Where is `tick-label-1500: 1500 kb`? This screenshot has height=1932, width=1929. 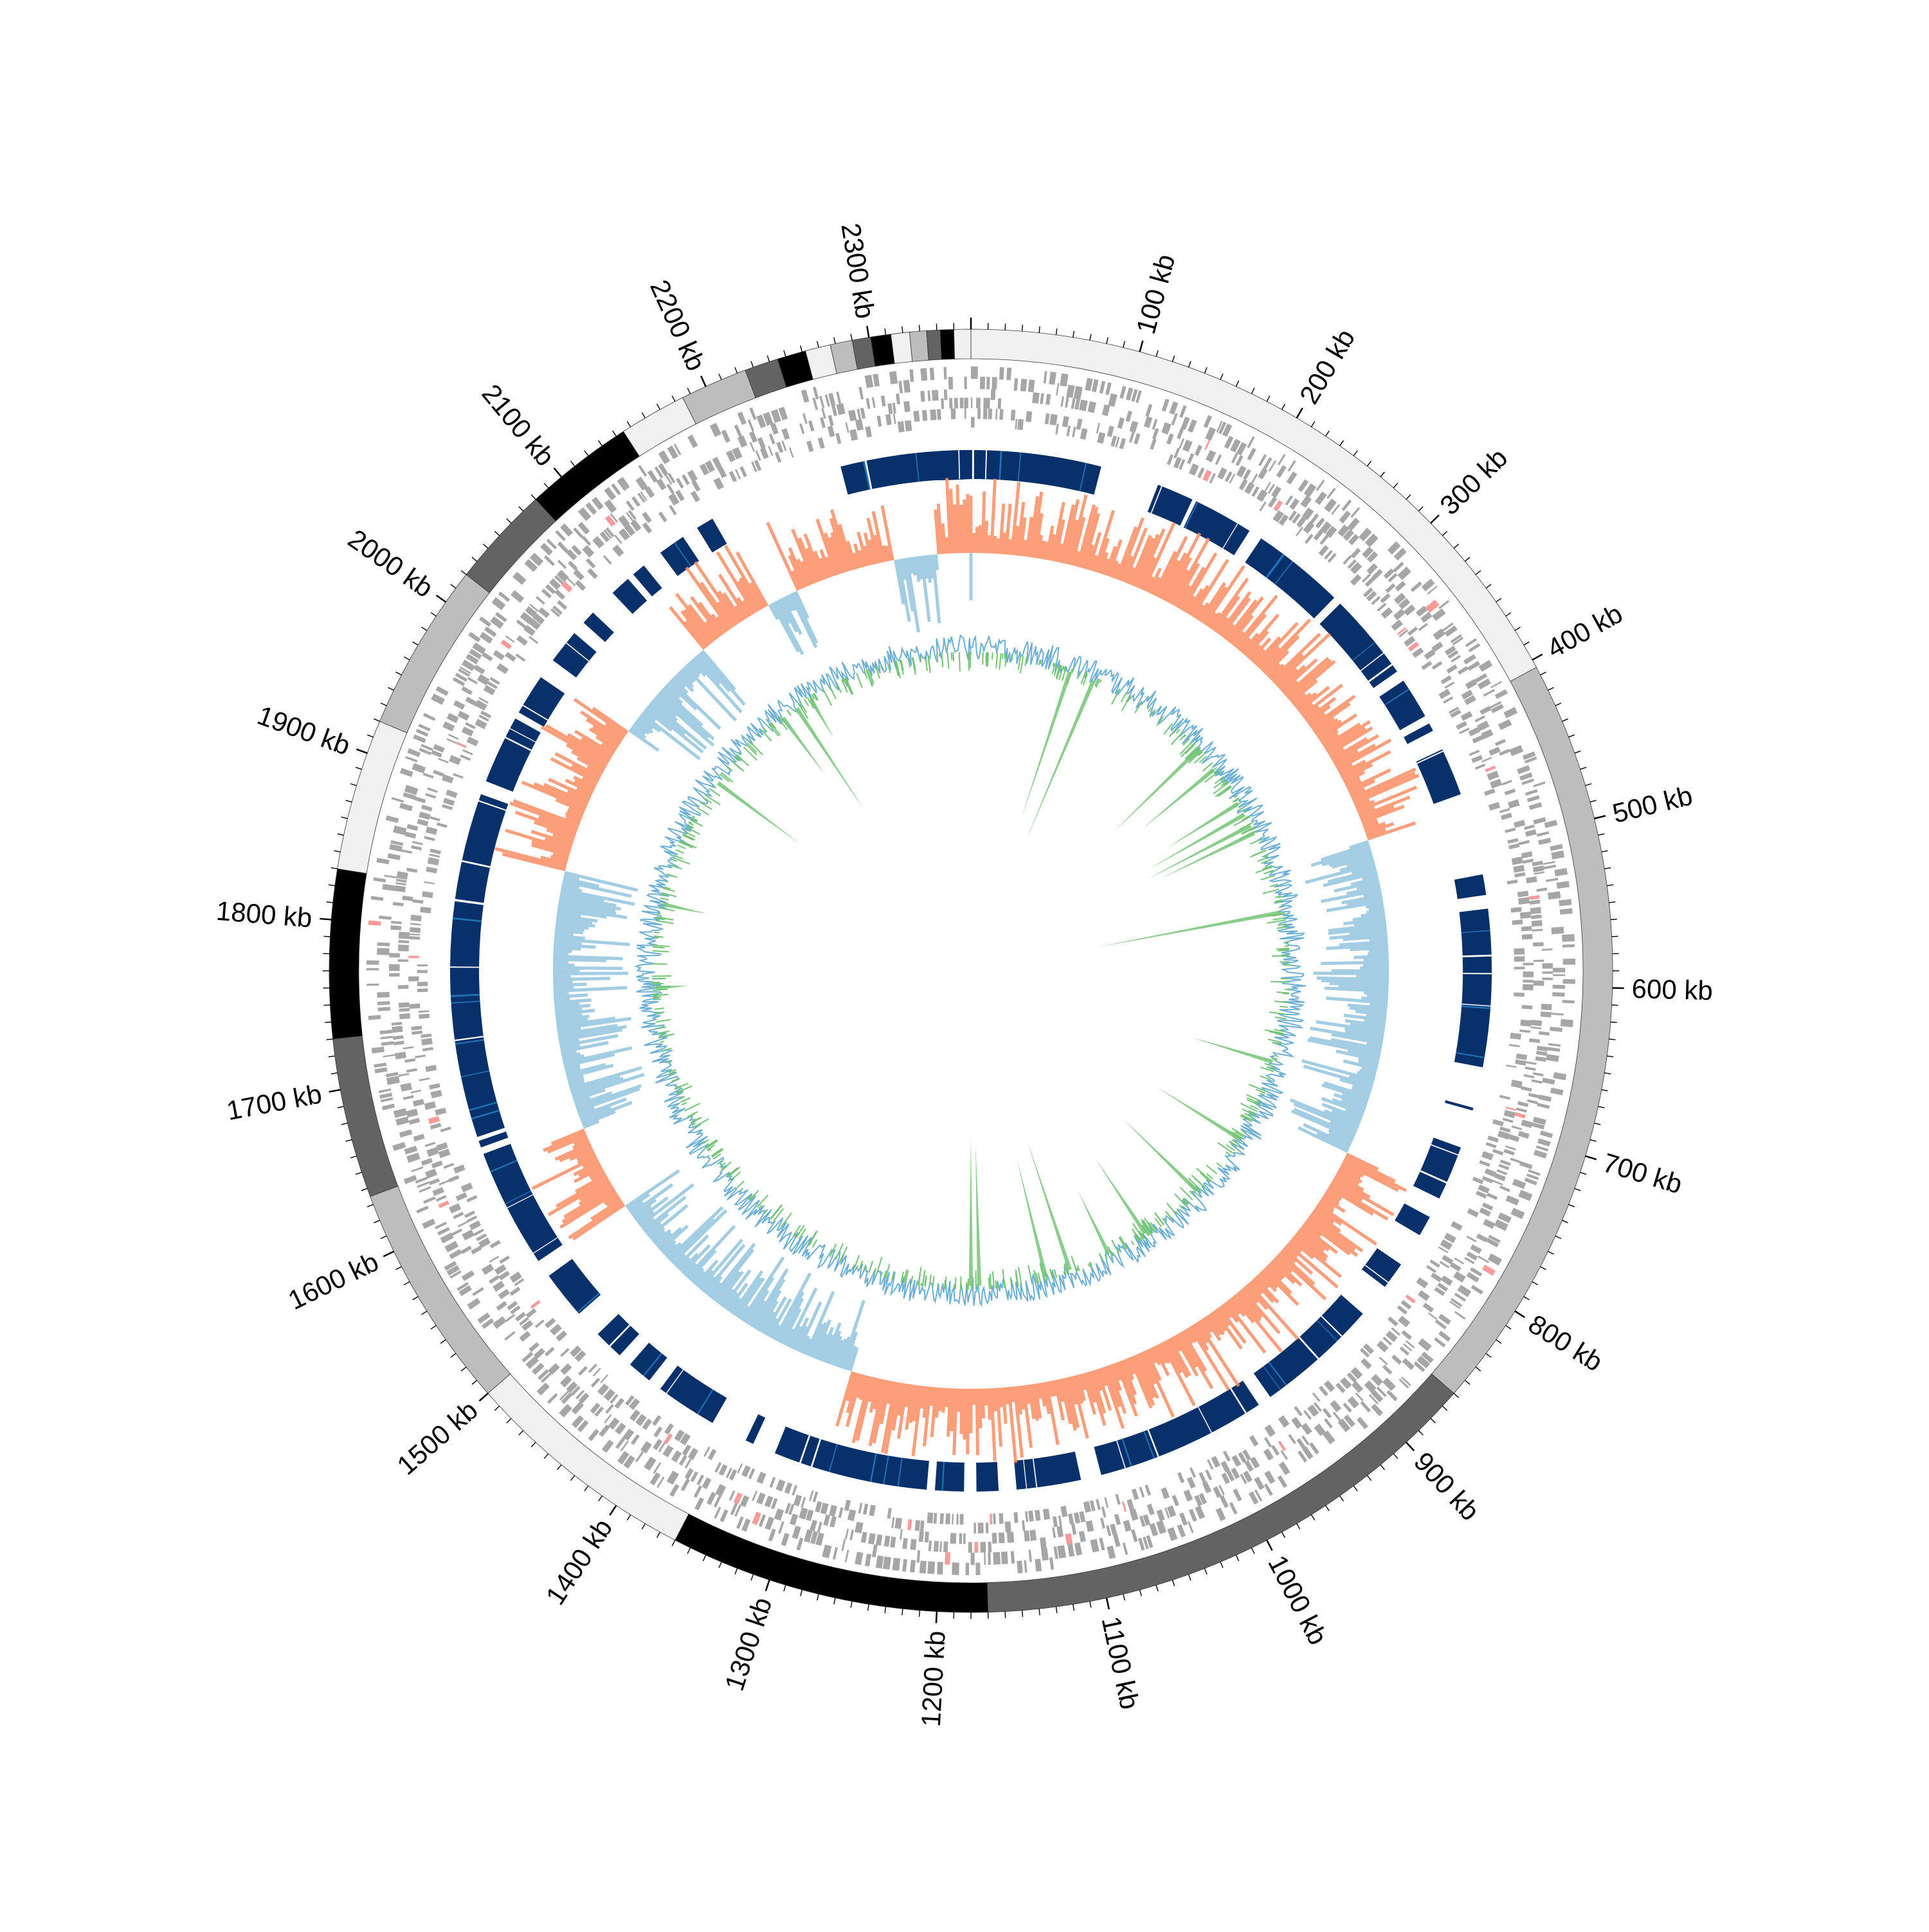 tick-label-1500: 1500 kb is located at coordinates (437, 1438).